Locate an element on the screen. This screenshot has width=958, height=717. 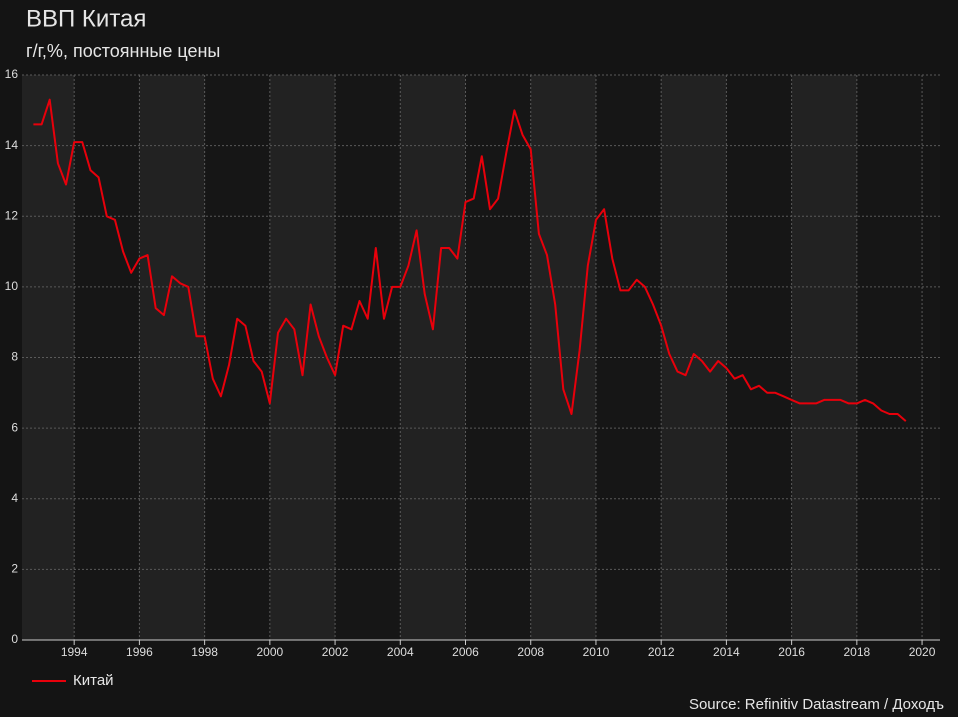
x-tick-label: 2006 is located at coordinates (465, 652).